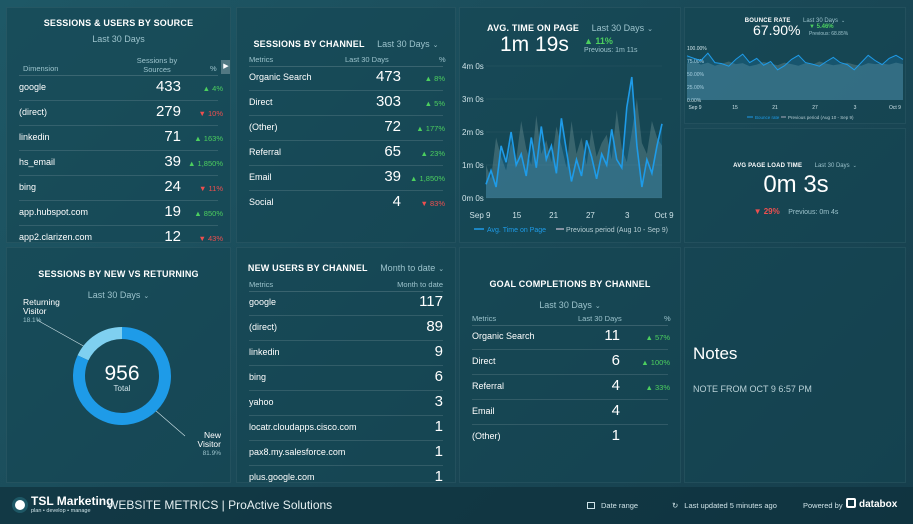  What do you see at coordinates (346, 474) in the screenshot?
I see `table-row: plus.google.com 1` at bounding box center [346, 474].